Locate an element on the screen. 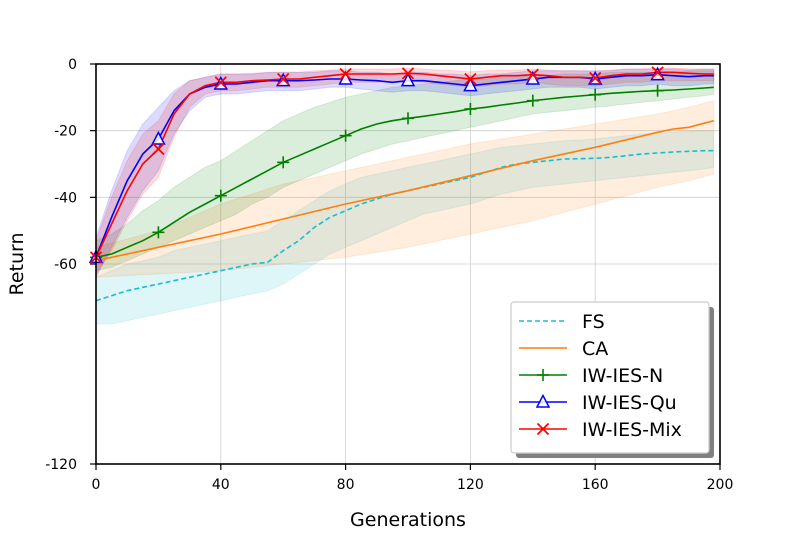  y-tick-label: -120 is located at coordinates (61, 465).